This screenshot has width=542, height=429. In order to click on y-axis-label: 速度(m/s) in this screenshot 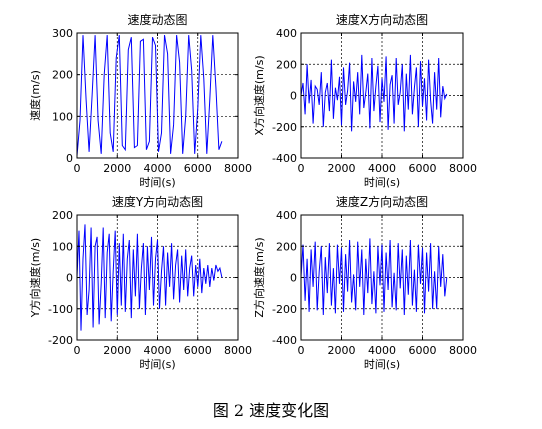, I will do `click(35, 95)`.